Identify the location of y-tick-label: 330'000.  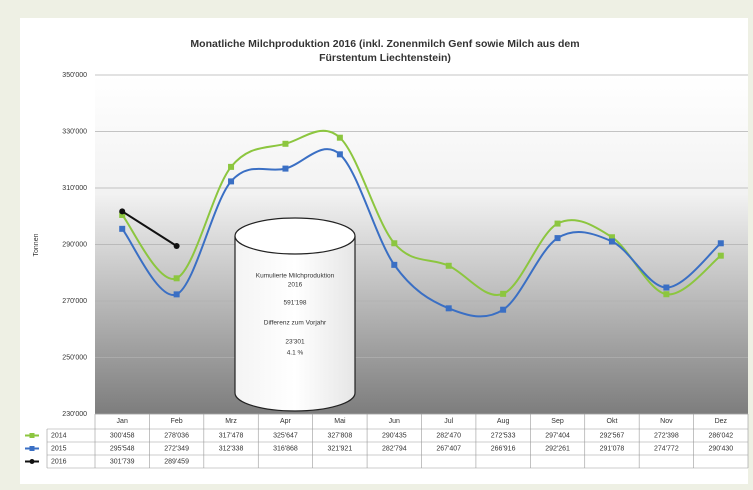
(74, 131).